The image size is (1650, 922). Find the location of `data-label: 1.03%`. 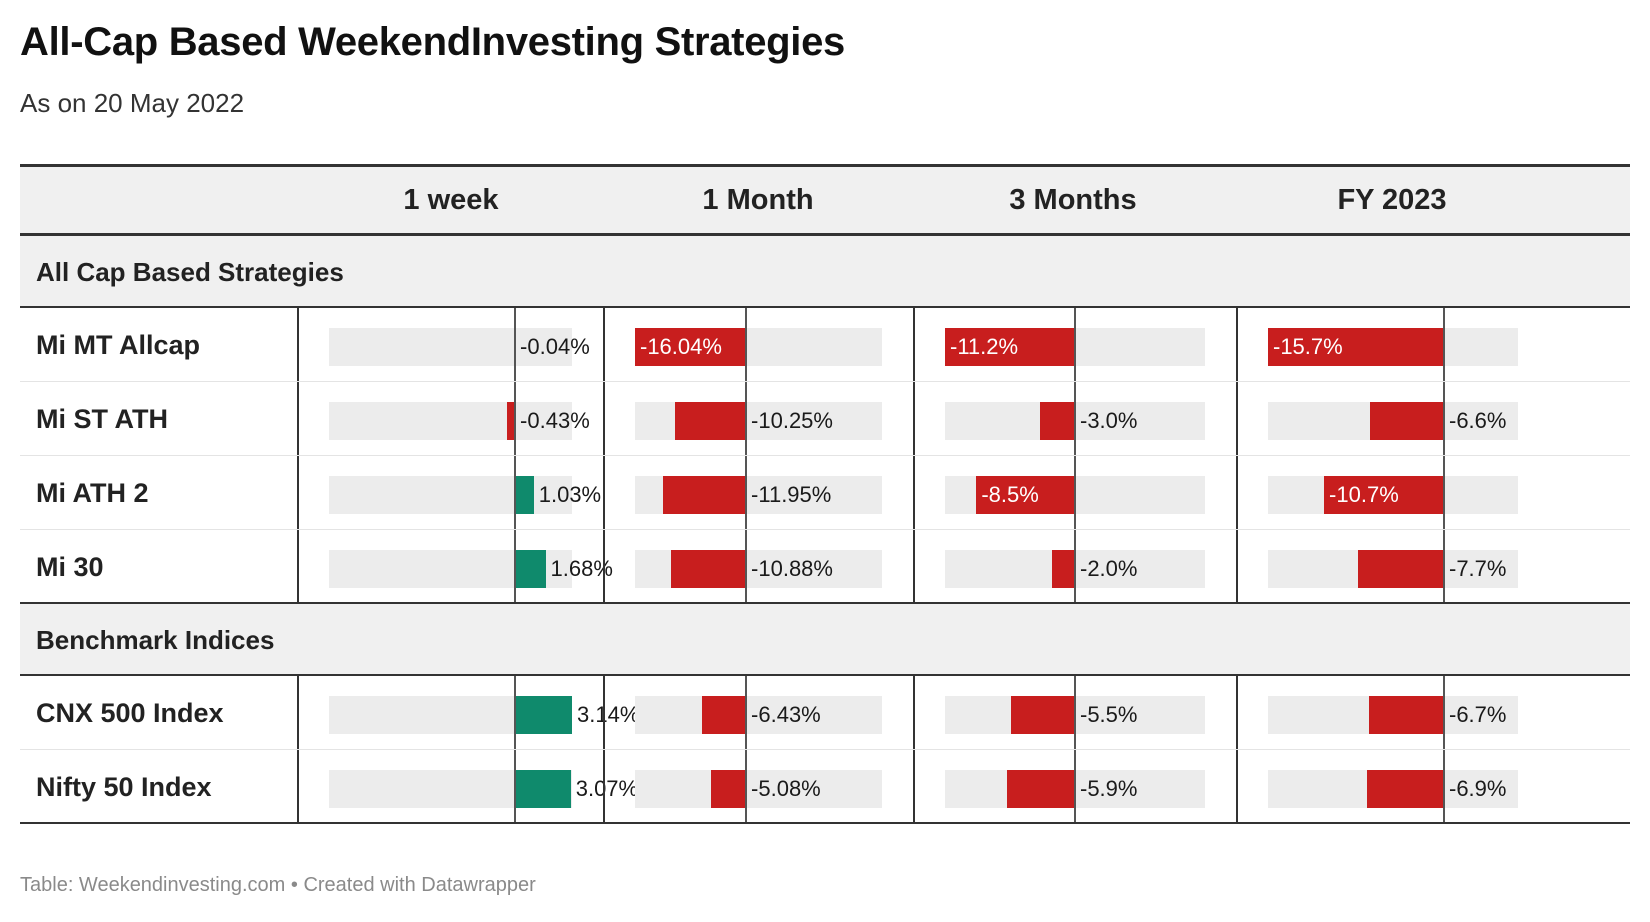

data-label: 1.03% is located at coordinates (570, 494).